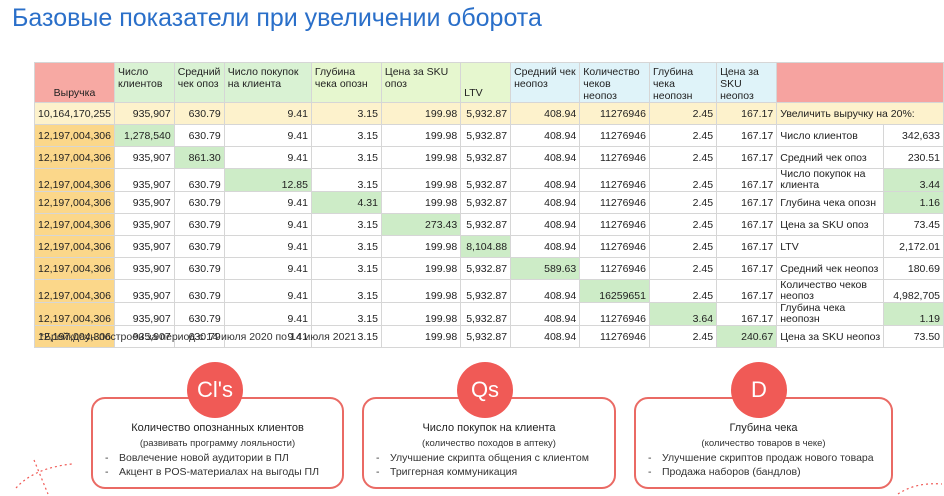  Describe the element at coordinates (144, 135) in the screenshot. I see `cell-clients: 1,278,540` at that location.